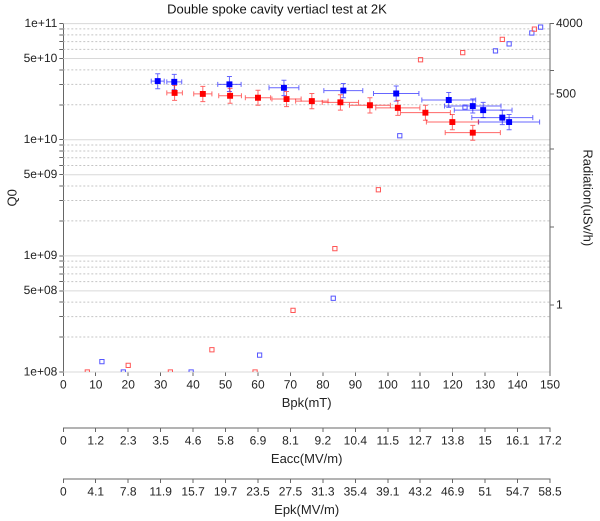  What do you see at coordinates (277, 8) in the screenshot?
I see `chart-title: Double spoke cavity vertiacl test at 2K` at bounding box center [277, 8].